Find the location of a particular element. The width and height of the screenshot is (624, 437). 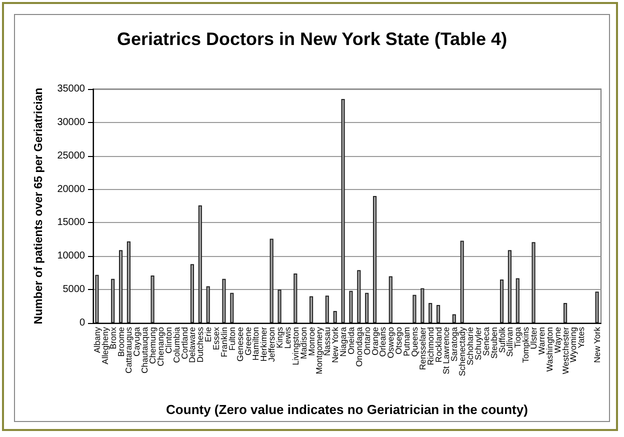

x-axis-title: County (Zero value indicates no Geriatrician in the county) is located at coordinates (347, 409).